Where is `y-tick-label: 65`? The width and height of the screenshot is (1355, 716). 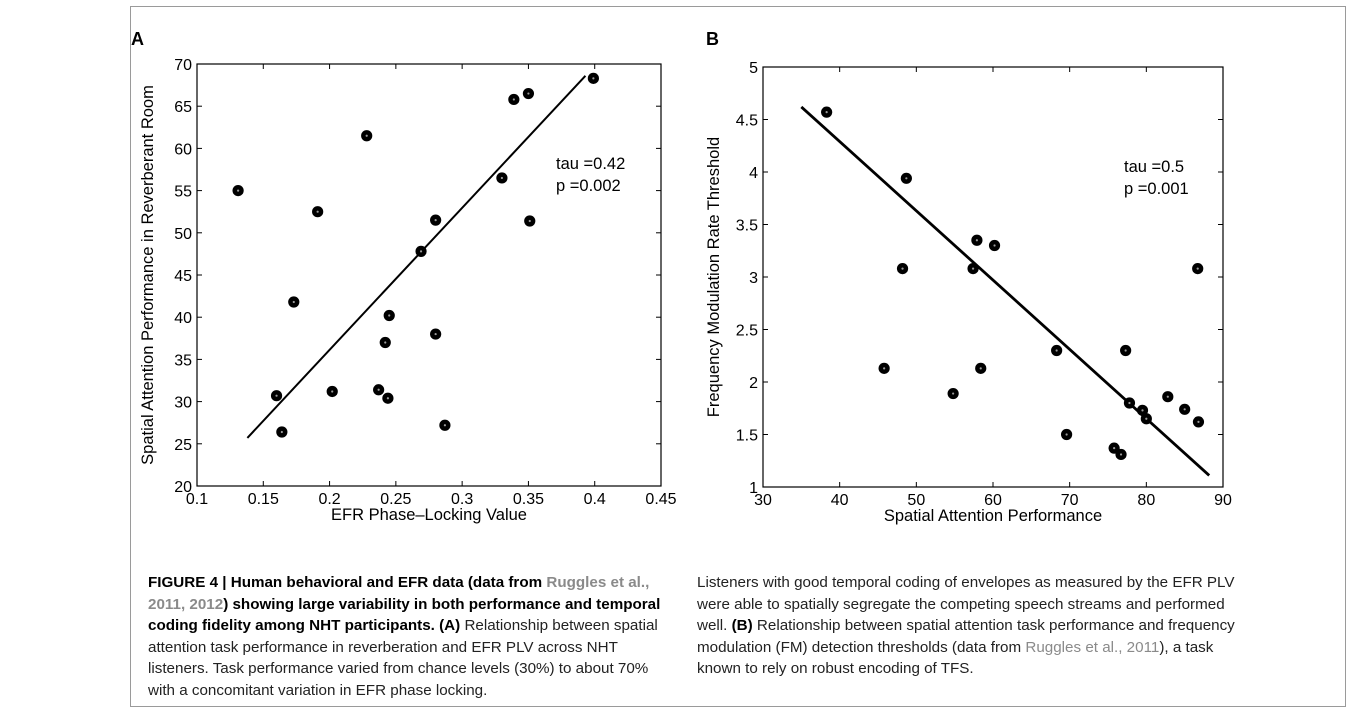 y-tick-label: 65 is located at coordinates (183, 107).